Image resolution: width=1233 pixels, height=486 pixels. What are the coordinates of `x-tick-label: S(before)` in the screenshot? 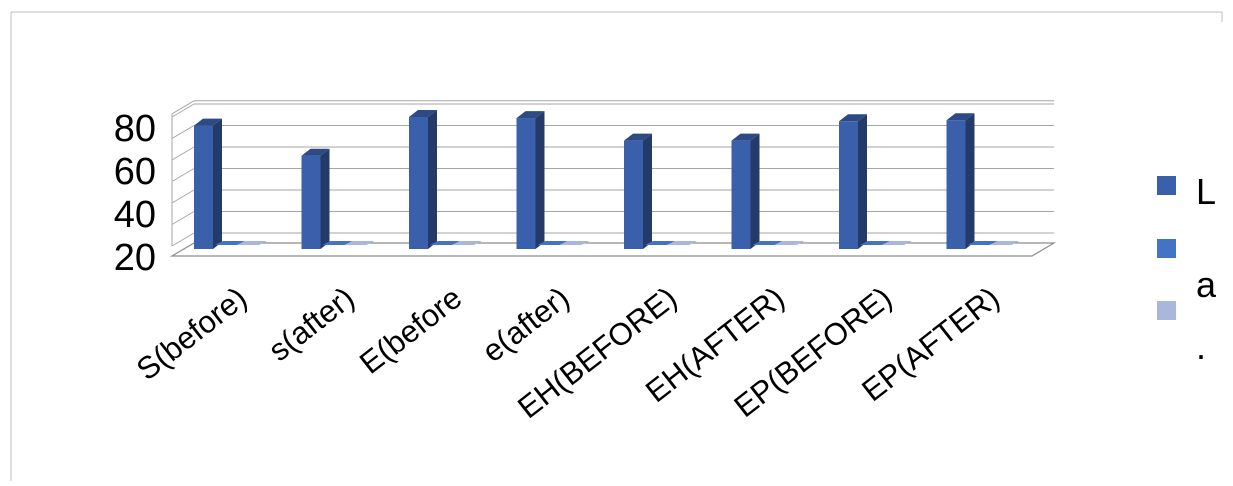 It's located at (191, 333).